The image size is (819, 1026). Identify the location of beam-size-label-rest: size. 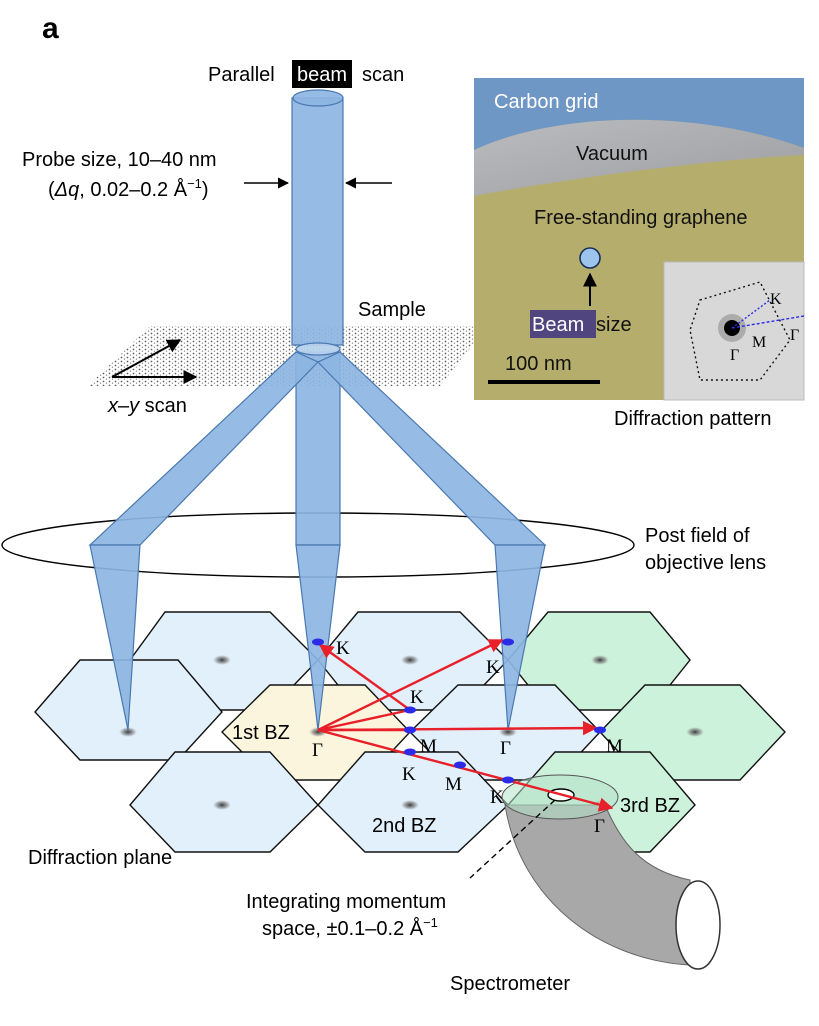
(614, 325).